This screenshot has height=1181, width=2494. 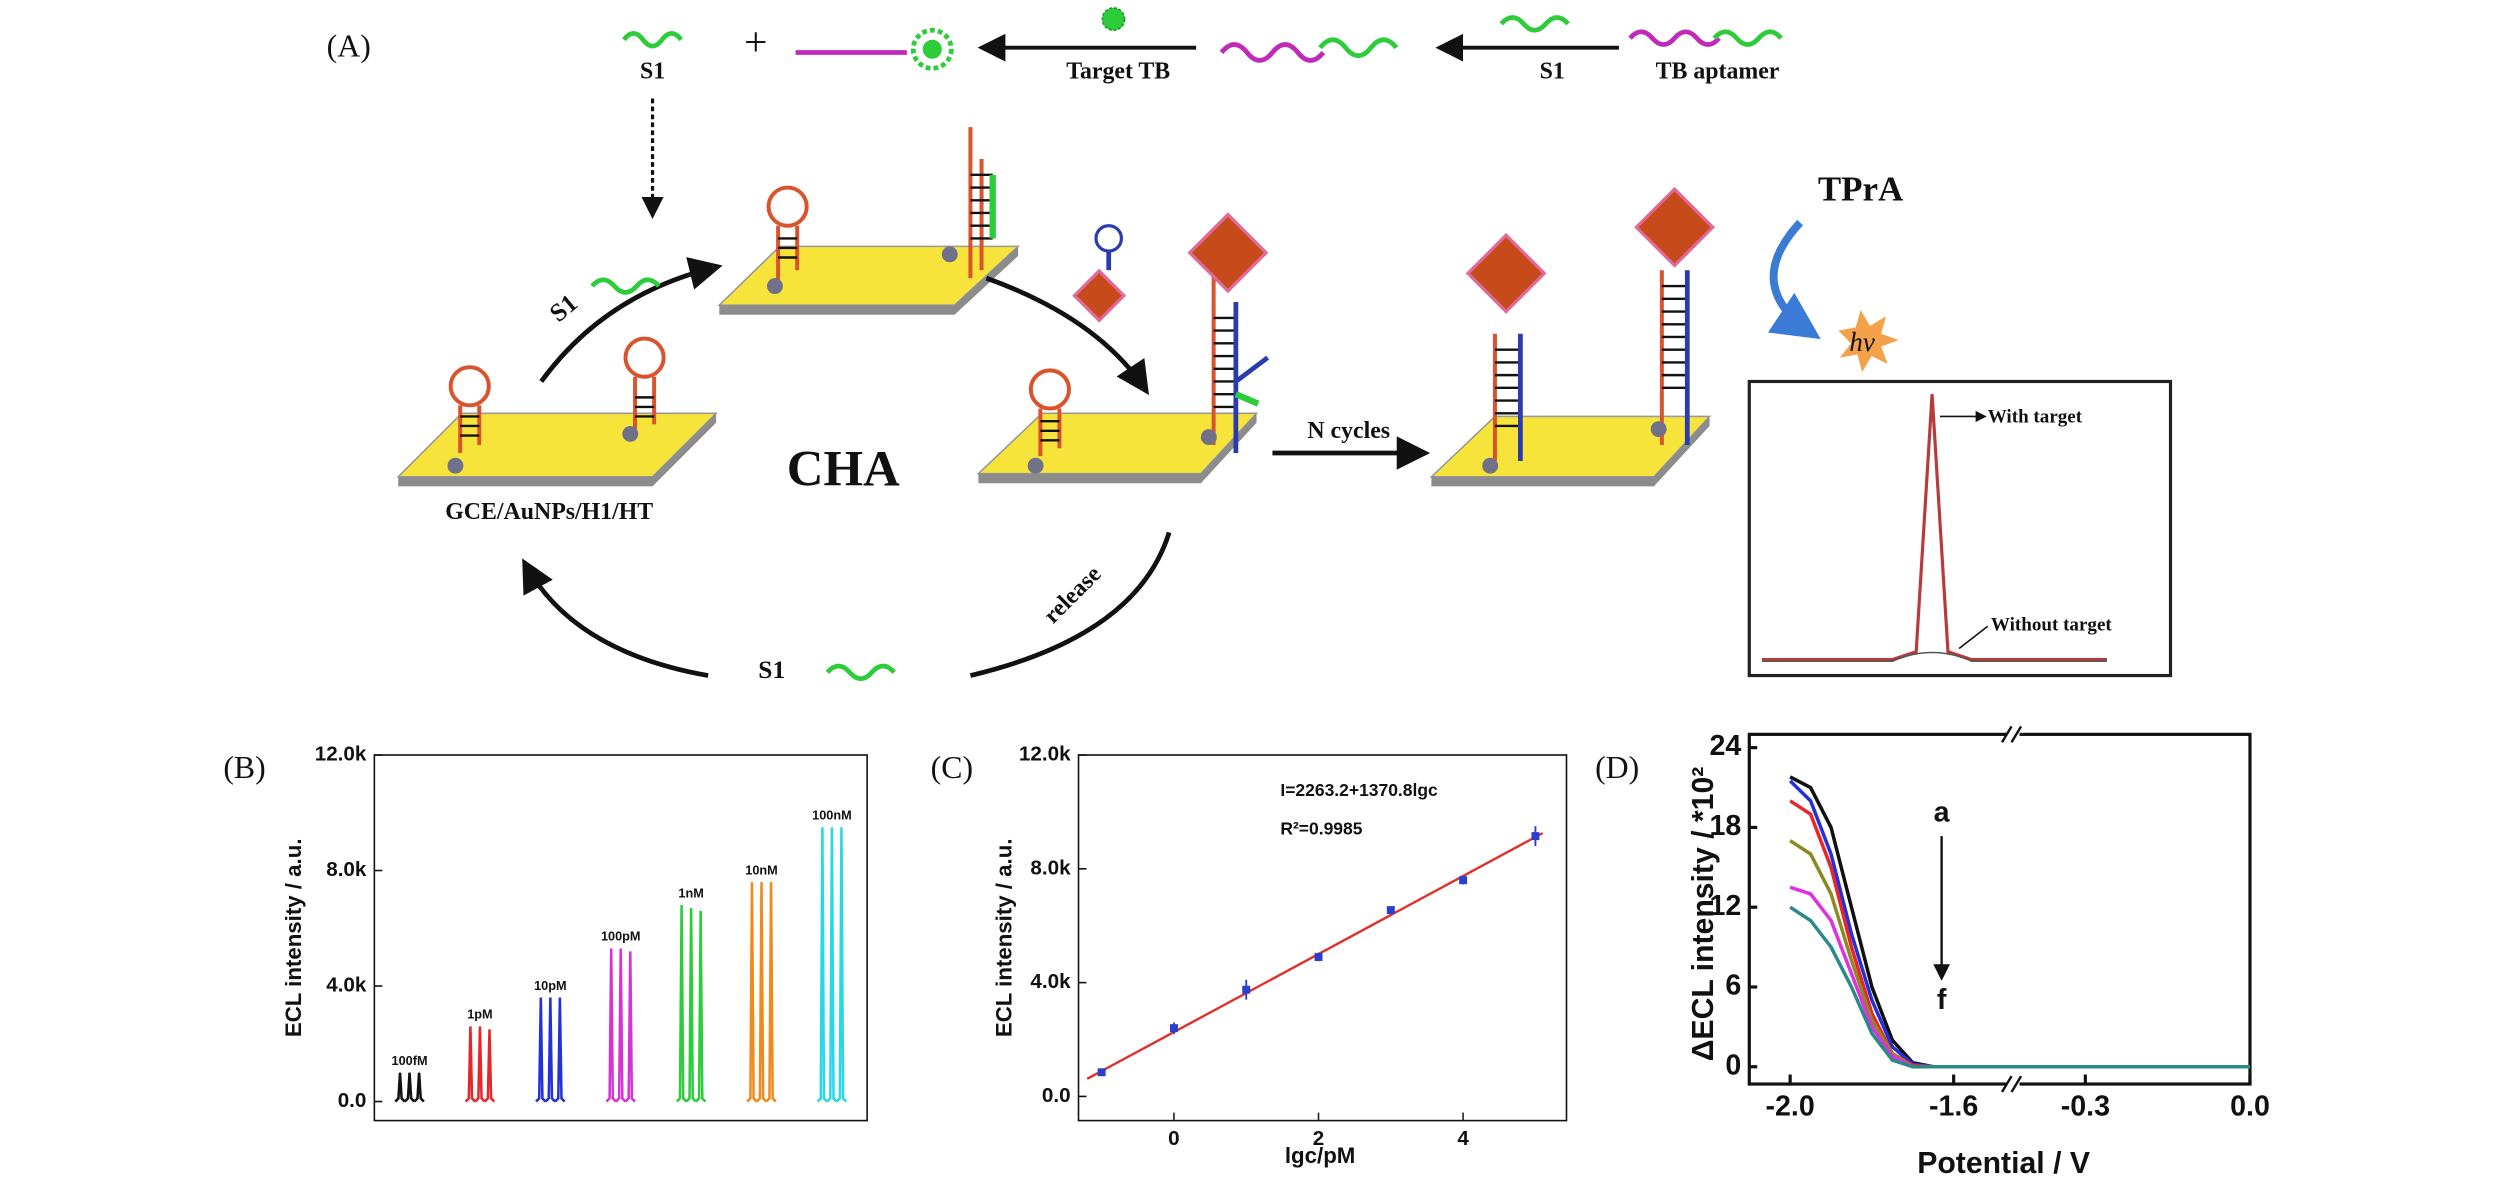 What do you see at coordinates (1321, 828) in the screenshot?
I see `annotation: R²=0.9985` at bounding box center [1321, 828].